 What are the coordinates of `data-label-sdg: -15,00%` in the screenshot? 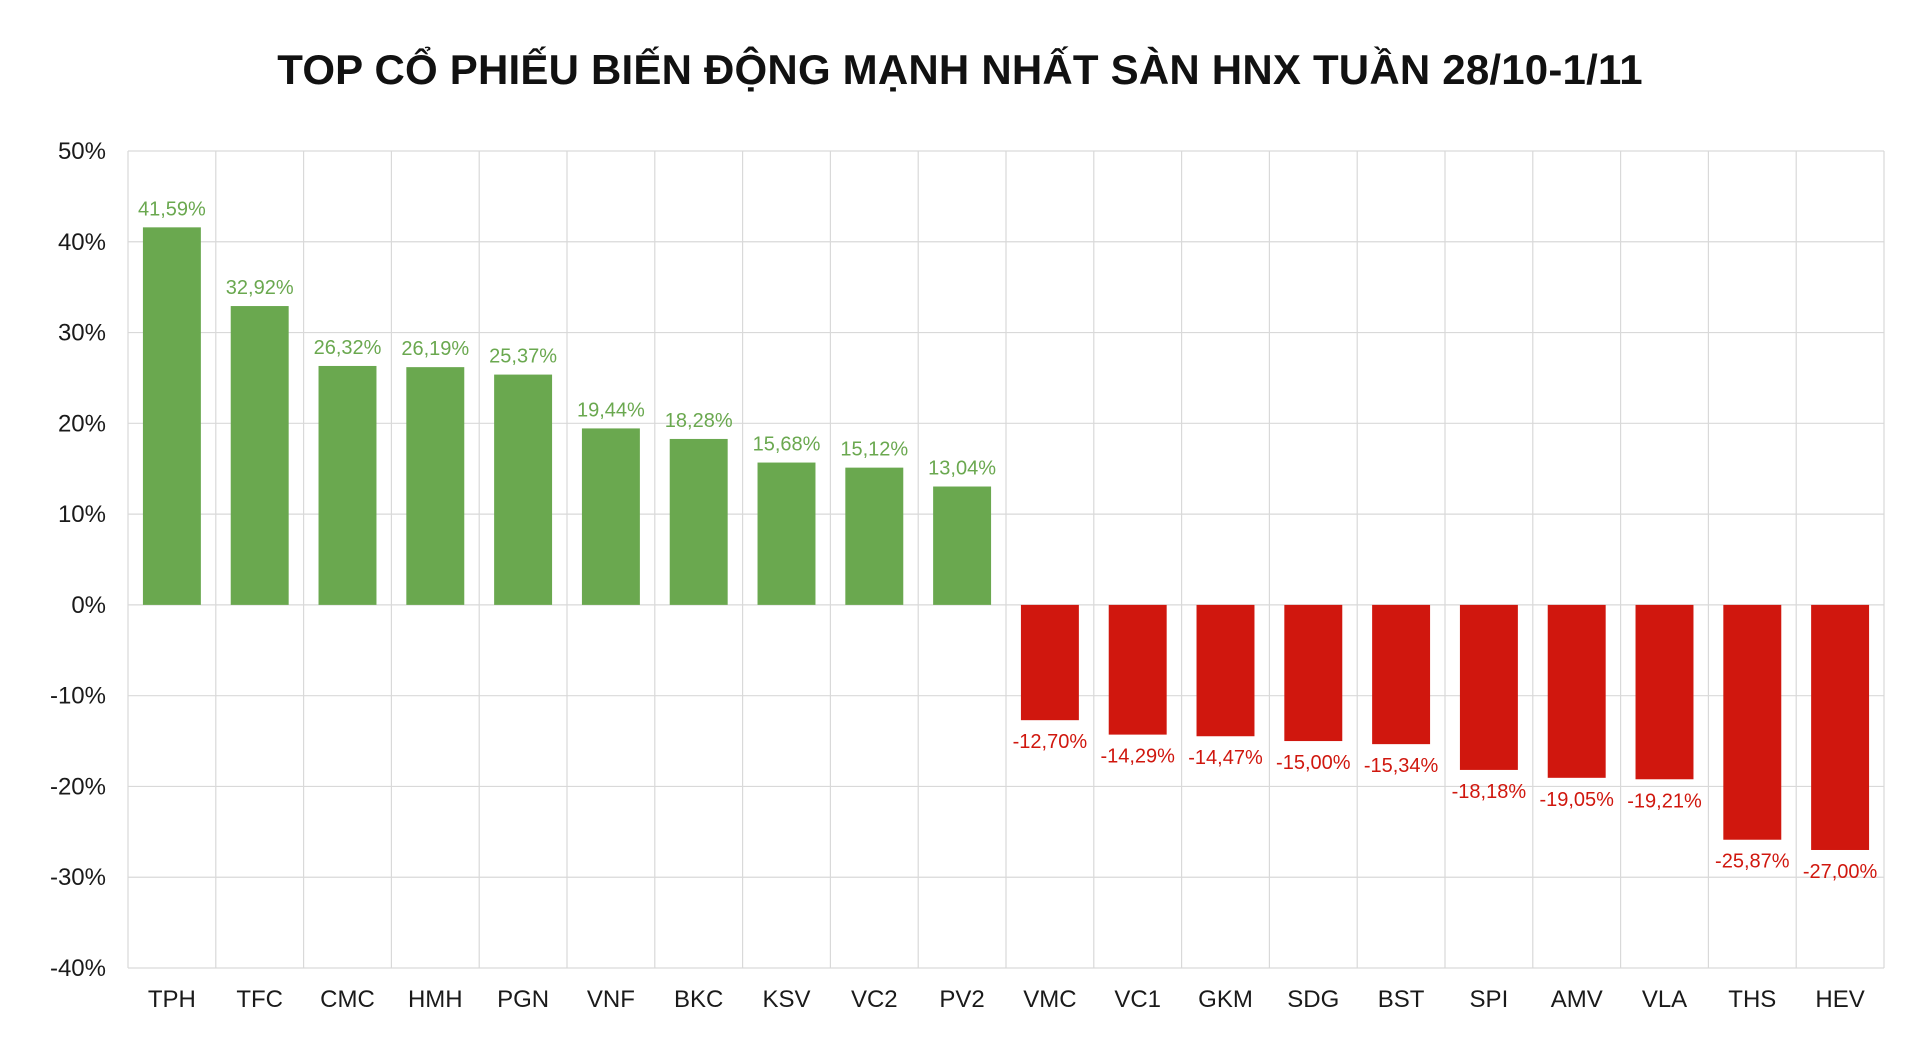 It's located at (1313, 763).